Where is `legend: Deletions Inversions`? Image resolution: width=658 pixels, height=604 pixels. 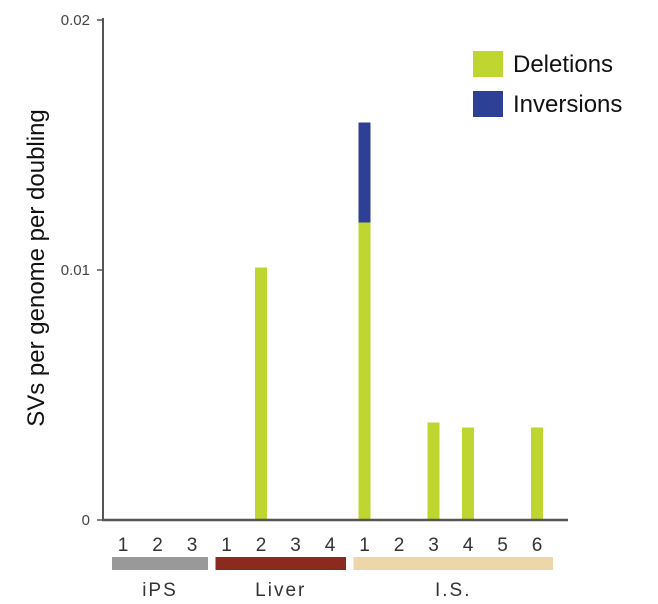
legend: Deletions Inversions is located at coordinates (547, 84).